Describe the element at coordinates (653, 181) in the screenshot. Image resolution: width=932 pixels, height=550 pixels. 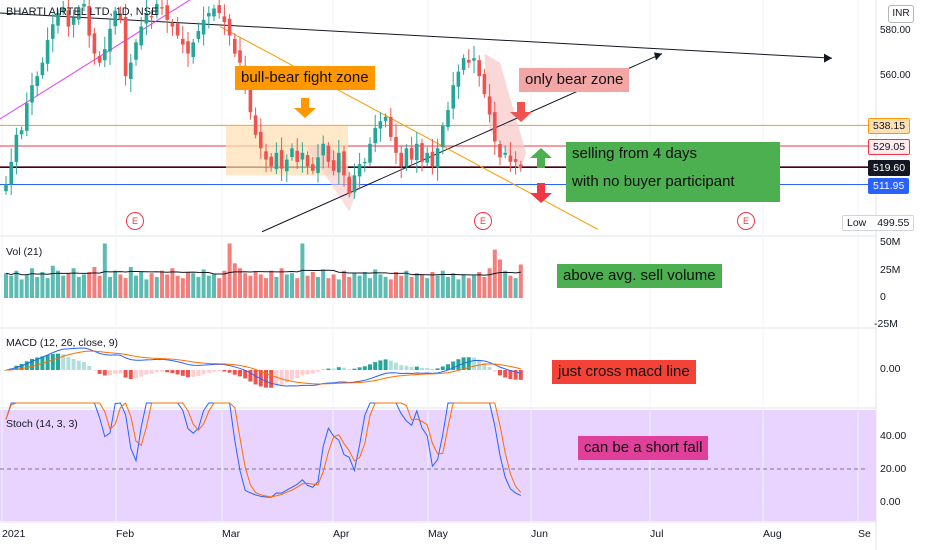
I see `annotation-no-buyer: with no buyer participant` at that location.